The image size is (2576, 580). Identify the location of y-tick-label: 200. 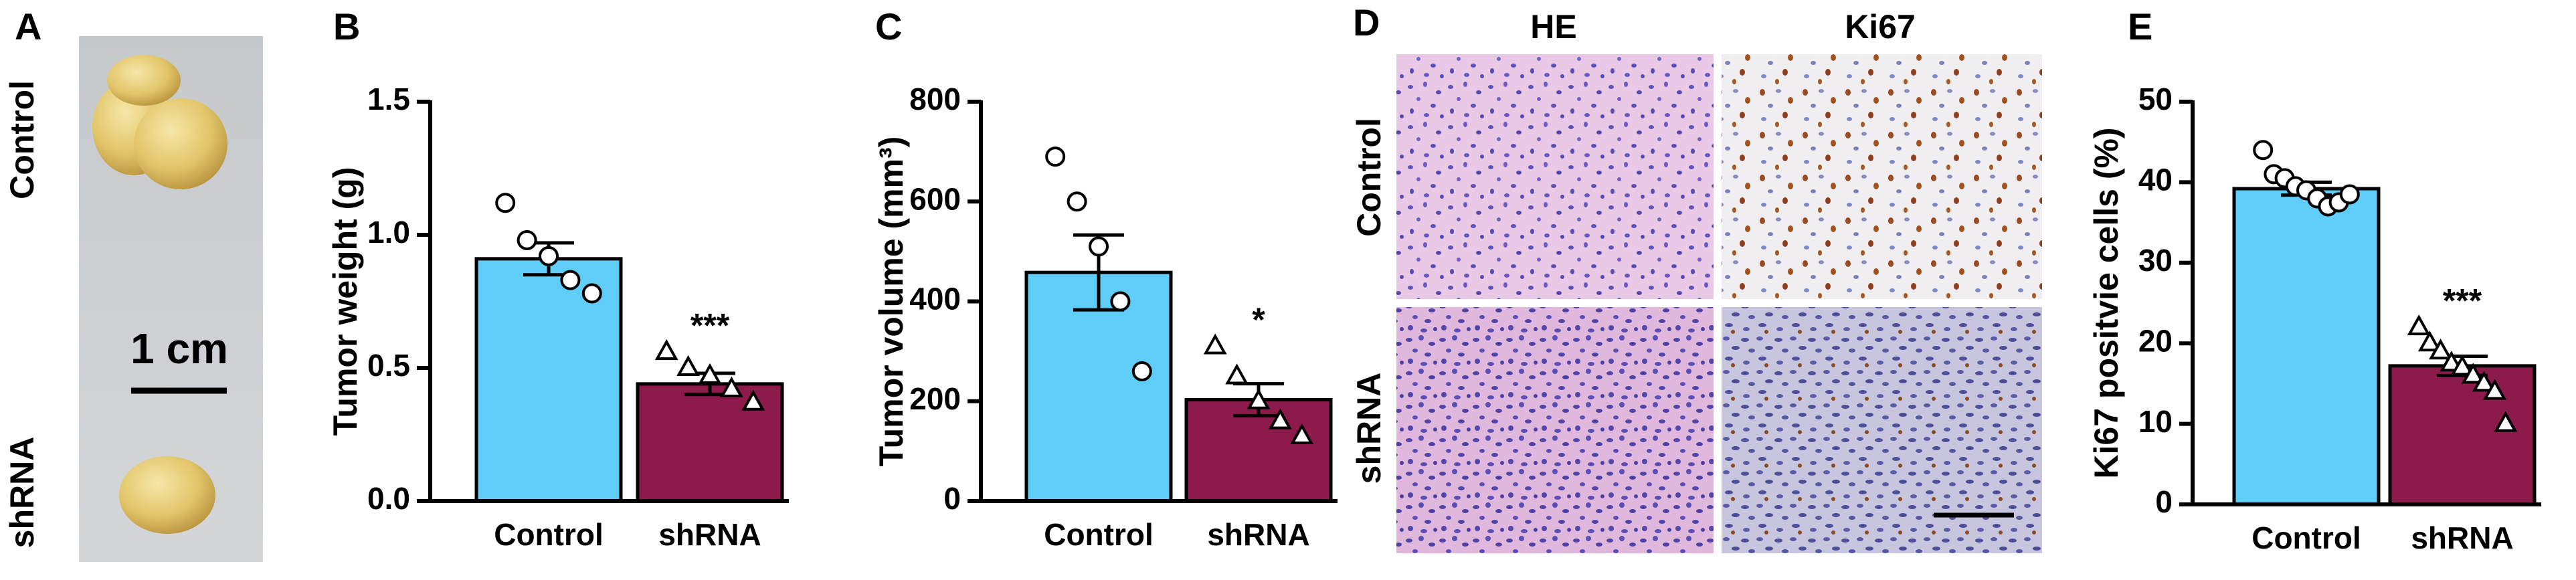
(935, 398).